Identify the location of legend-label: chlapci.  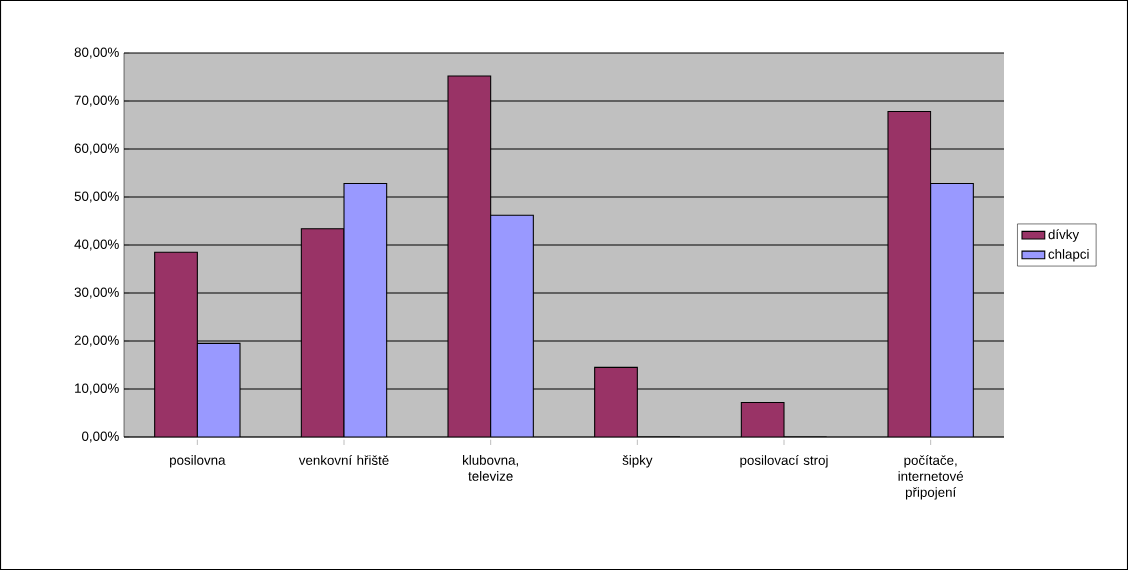
(1068, 255).